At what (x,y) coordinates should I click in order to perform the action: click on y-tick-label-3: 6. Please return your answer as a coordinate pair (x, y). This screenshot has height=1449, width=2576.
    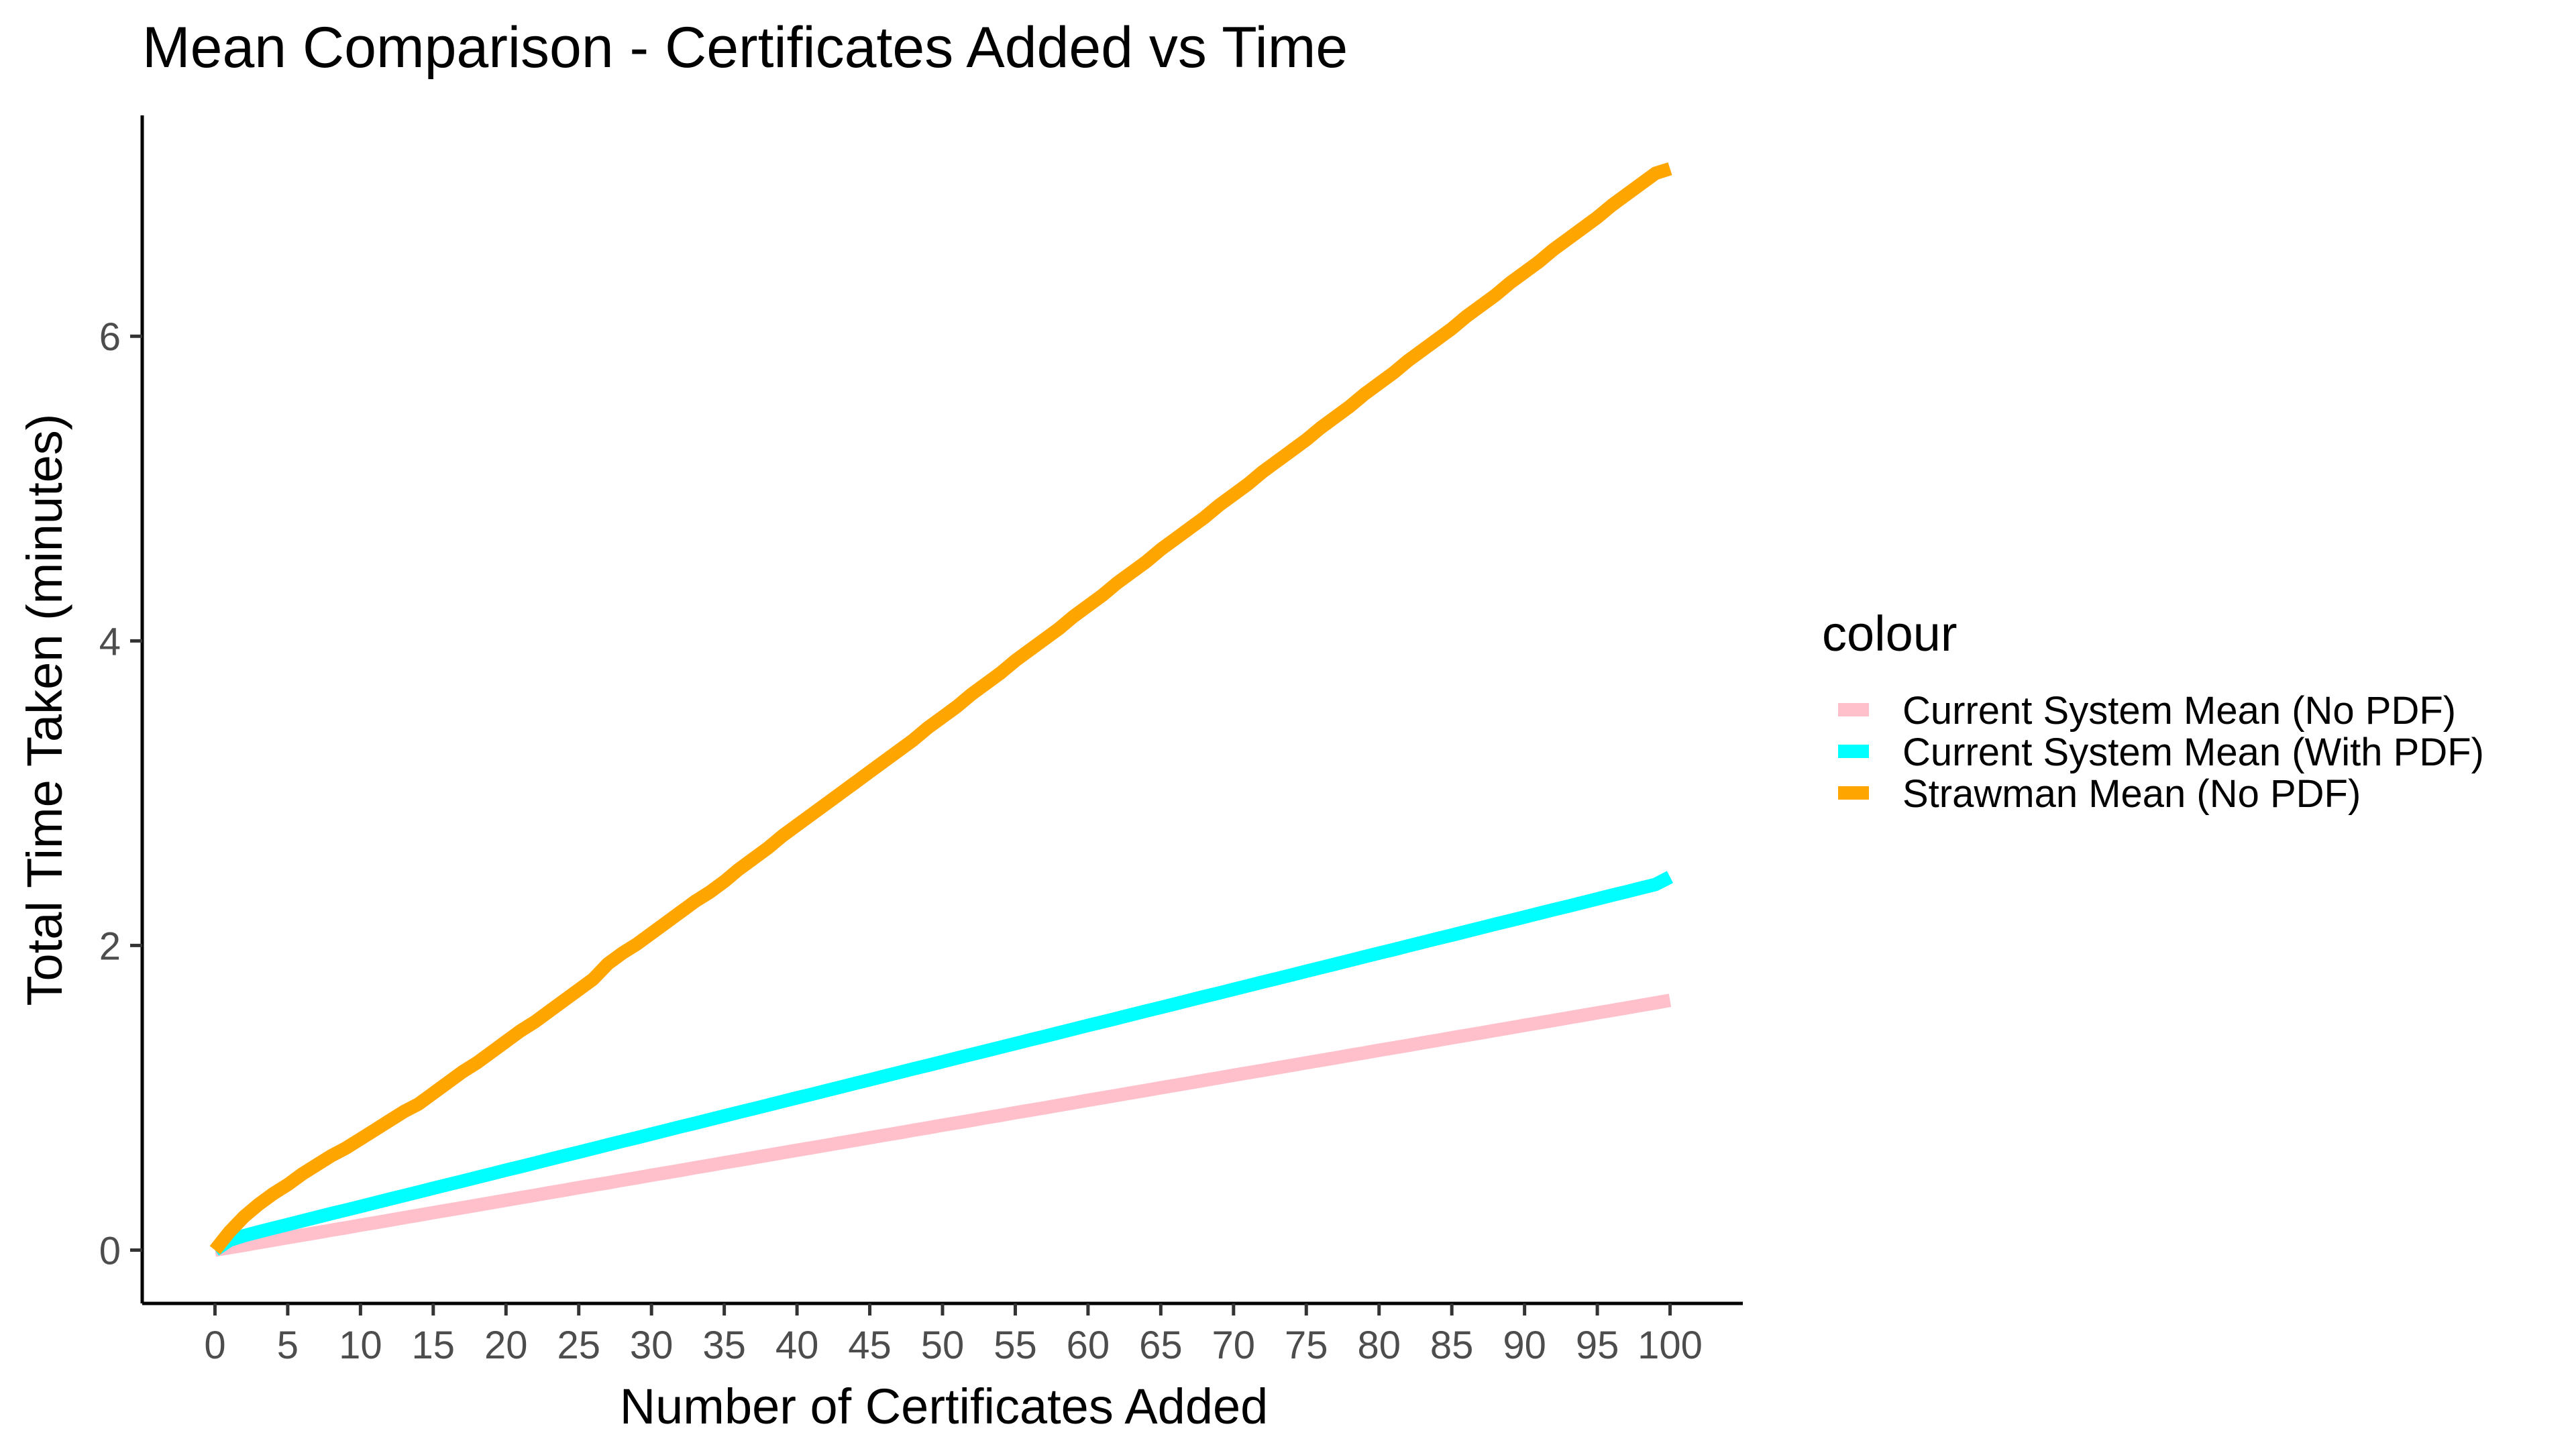
    Looking at the image, I should click on (110, 337).